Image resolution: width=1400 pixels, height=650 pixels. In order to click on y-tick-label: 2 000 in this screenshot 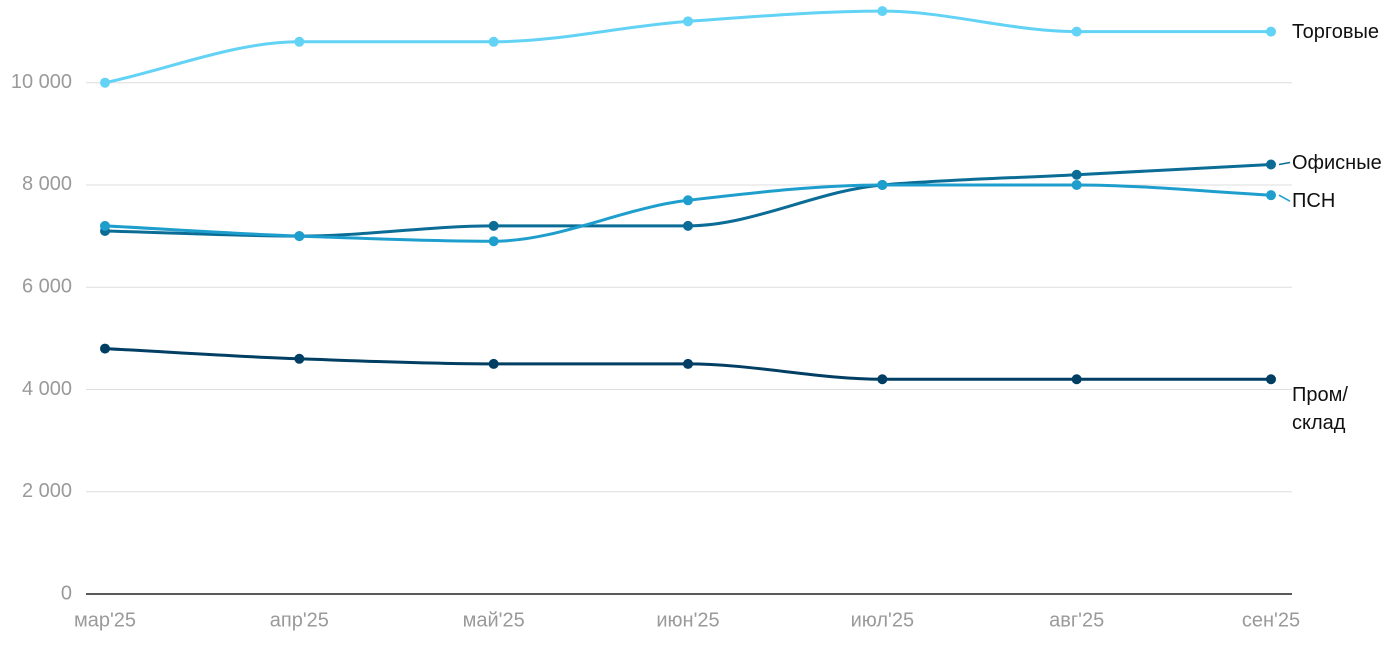, I will do `click(47, 491)`.